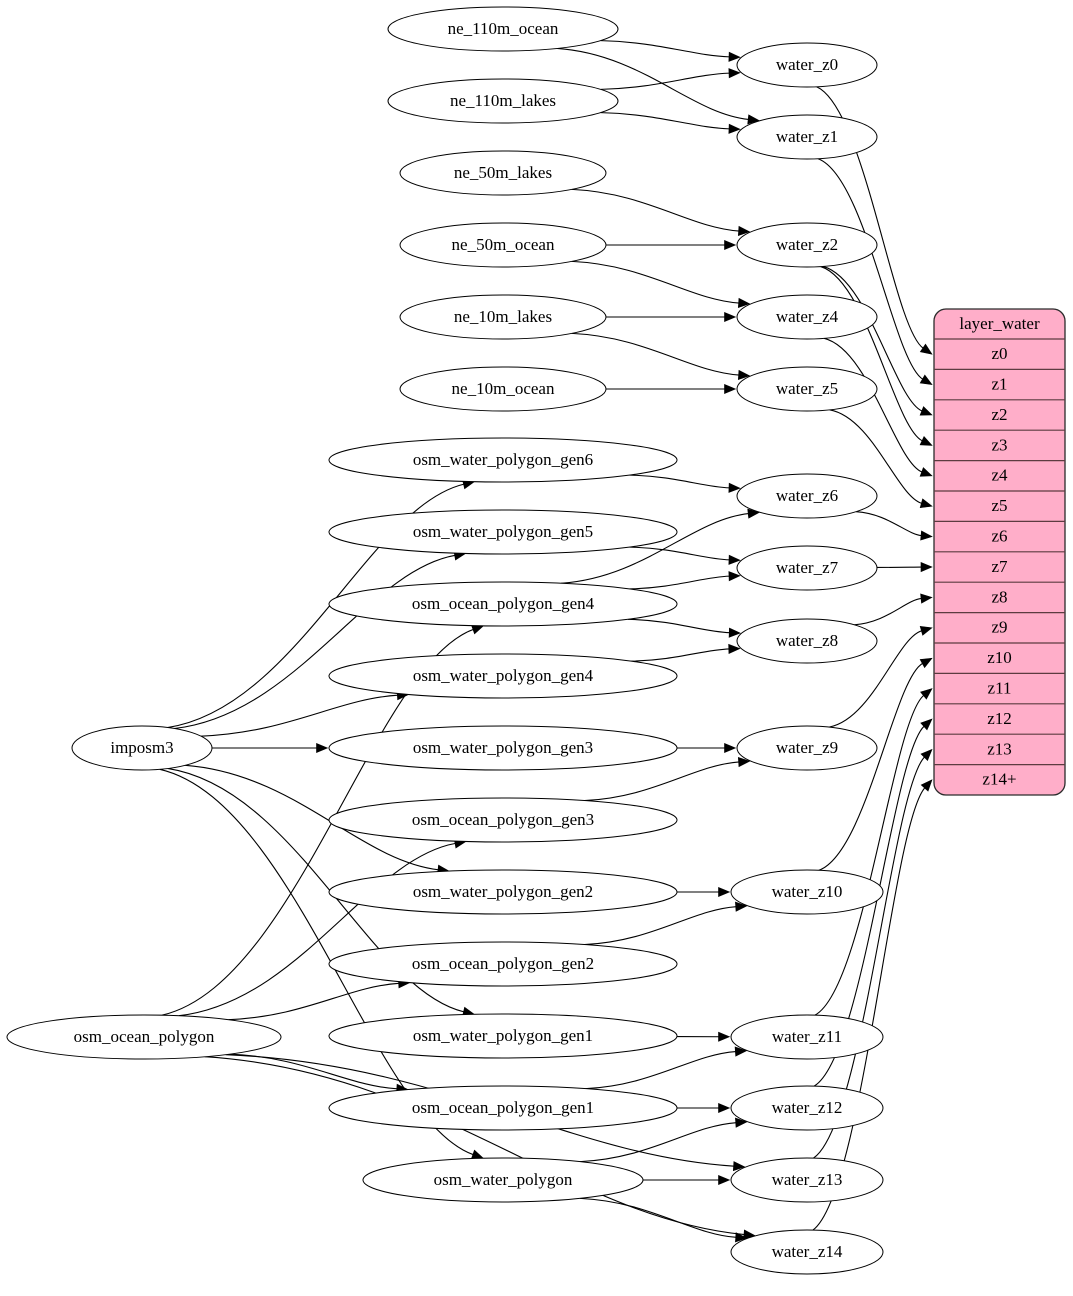  I want to click on node-osm_ocean_polygon_gen4: osm_ocean_polygon_gen4, so click(503, 604).